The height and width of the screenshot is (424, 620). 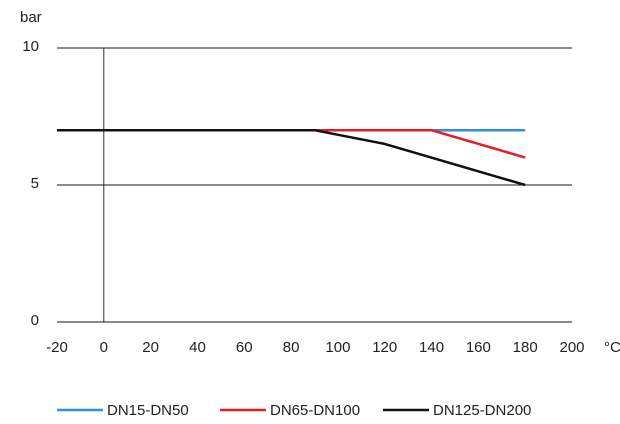 I want to click on x-tick-label: 60, so click(x=244, y=347).